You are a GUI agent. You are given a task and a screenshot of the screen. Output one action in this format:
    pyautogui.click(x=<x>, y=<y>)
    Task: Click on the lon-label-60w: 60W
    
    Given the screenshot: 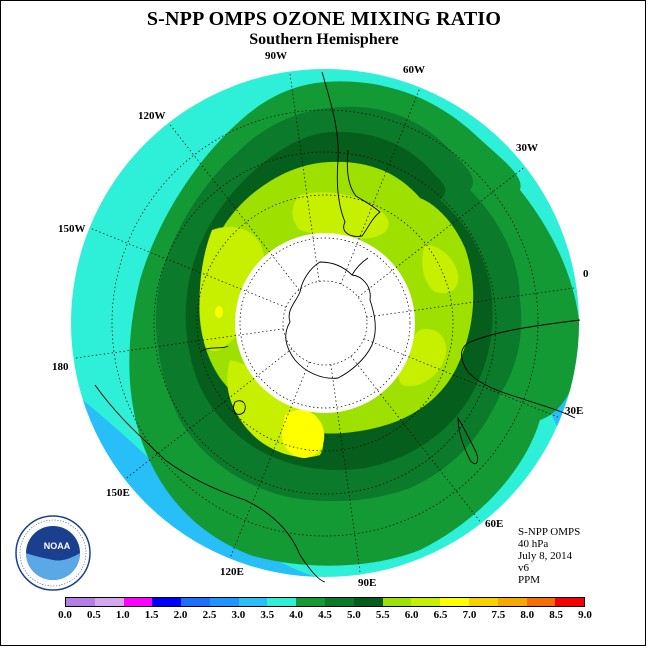 What is the action you would take?
    pyautogui.click(x=414, y=70)
    